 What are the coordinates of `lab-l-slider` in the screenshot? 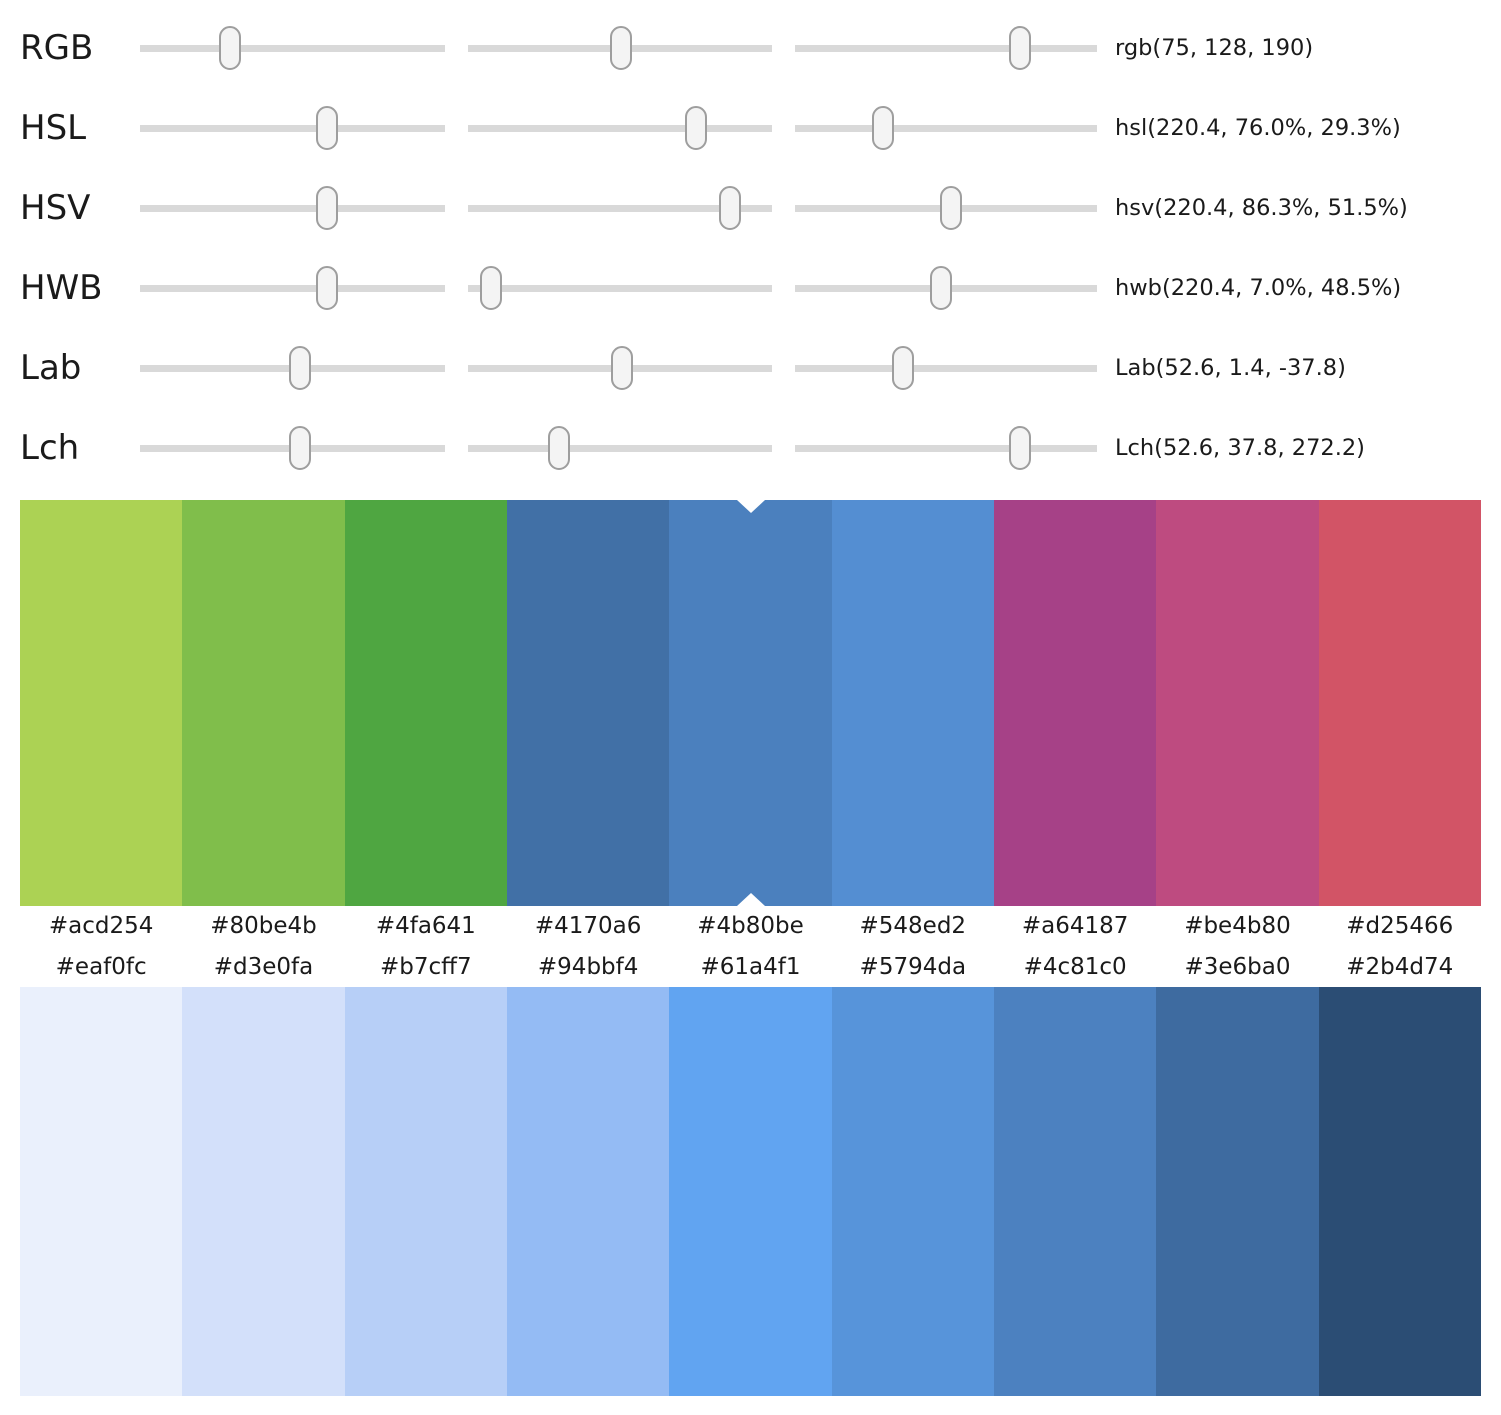 It's located at (292, 368).